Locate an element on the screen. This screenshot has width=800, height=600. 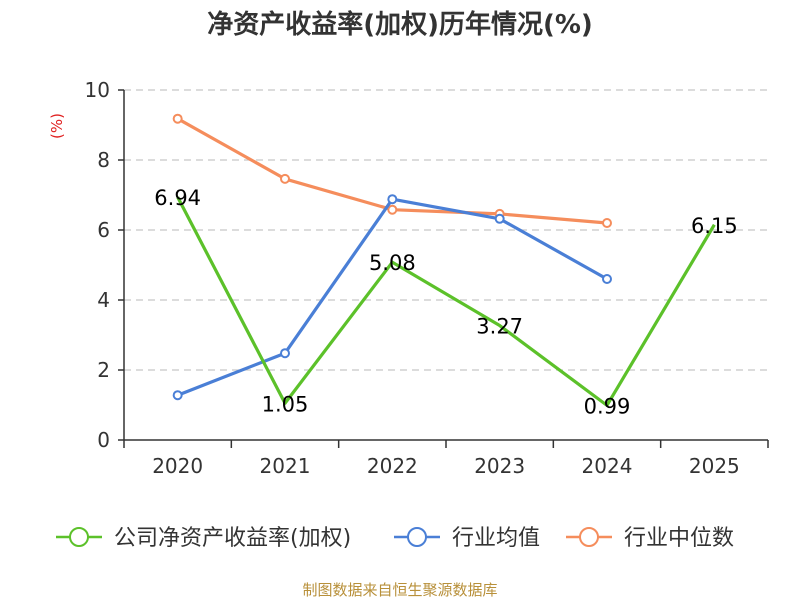
series-1-point-2023 is located at coordinates (499, 218).